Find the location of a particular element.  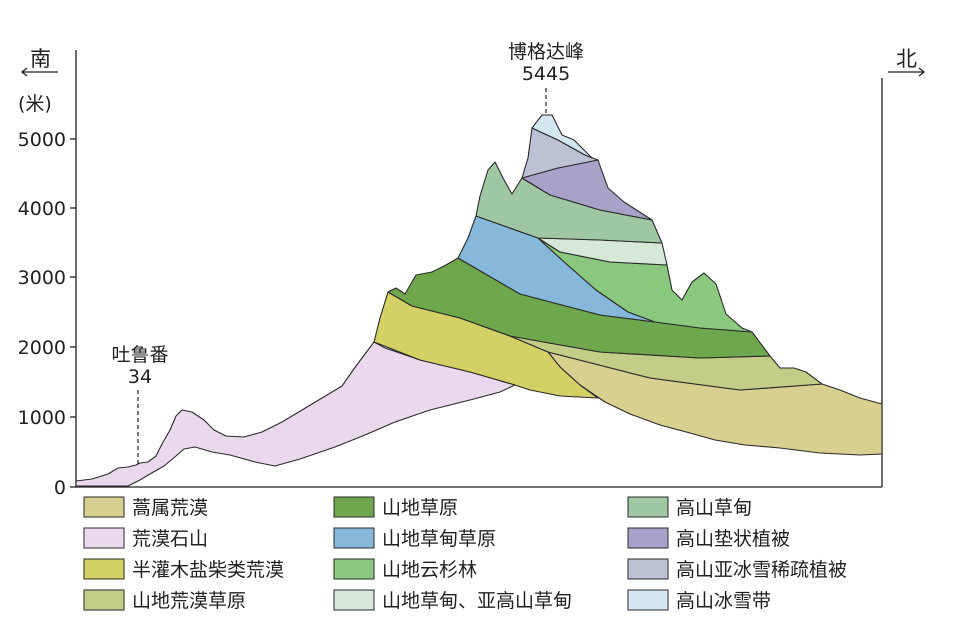

legend-label-desert-steppe: 山地荒漠草原 is located at coordinates (189, 601).